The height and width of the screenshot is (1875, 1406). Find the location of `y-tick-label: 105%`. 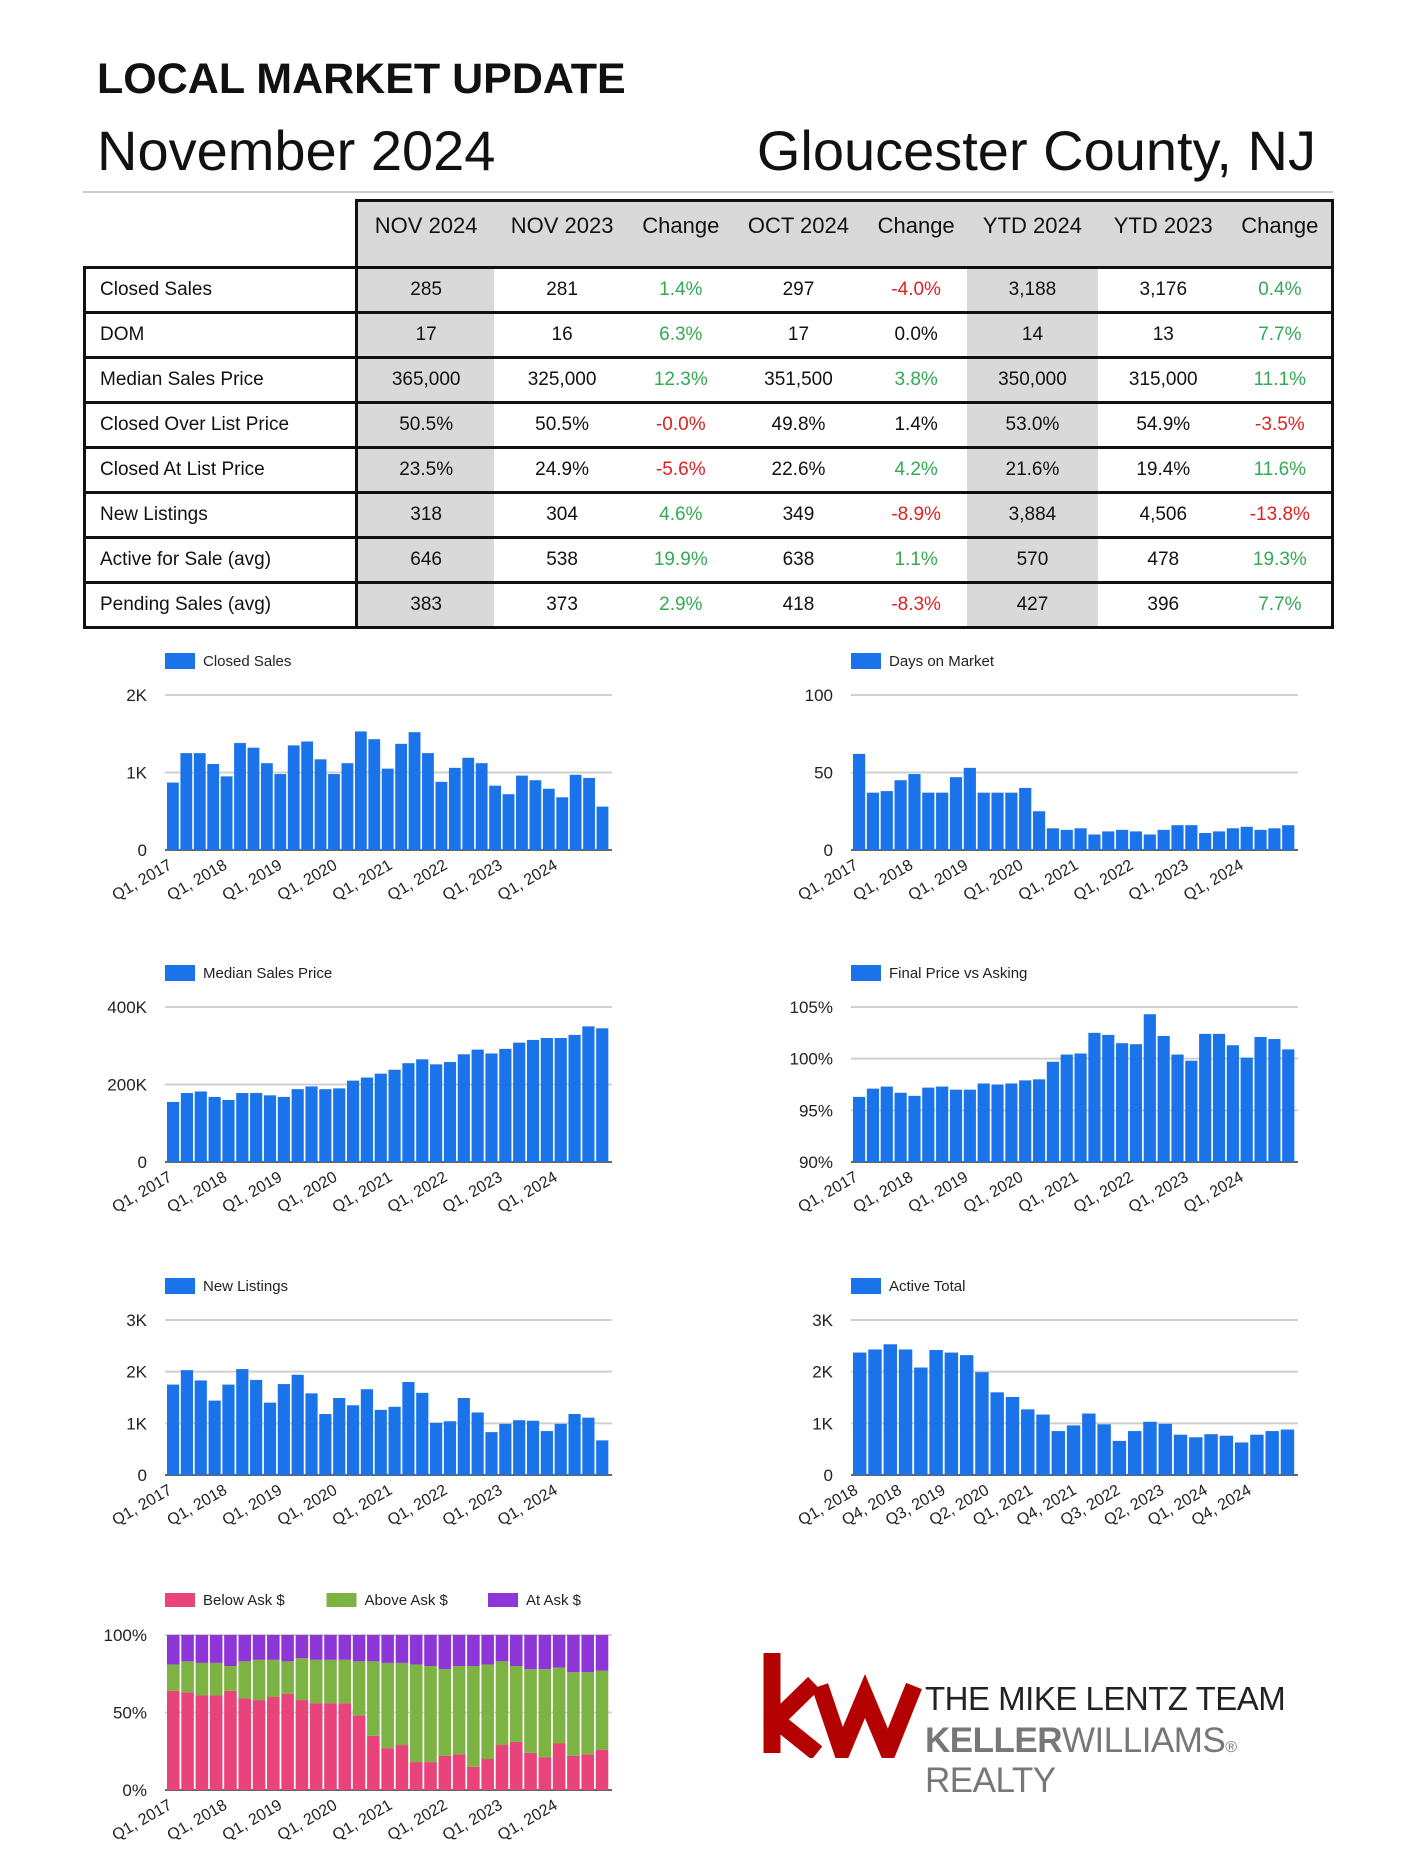

y-tick-label: 105% is located at coordinates (811, 1007).